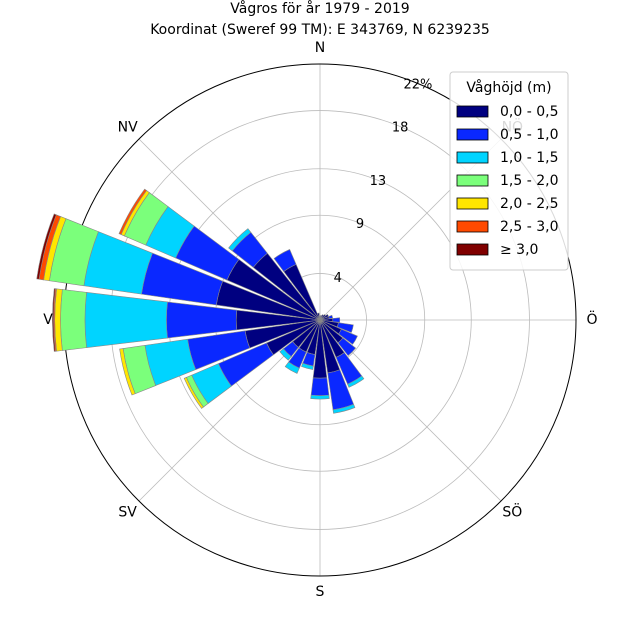 This screenshot has width=640, height=640. I want to click on legend-label: 2,0 - 2,5, so click(529, 204).